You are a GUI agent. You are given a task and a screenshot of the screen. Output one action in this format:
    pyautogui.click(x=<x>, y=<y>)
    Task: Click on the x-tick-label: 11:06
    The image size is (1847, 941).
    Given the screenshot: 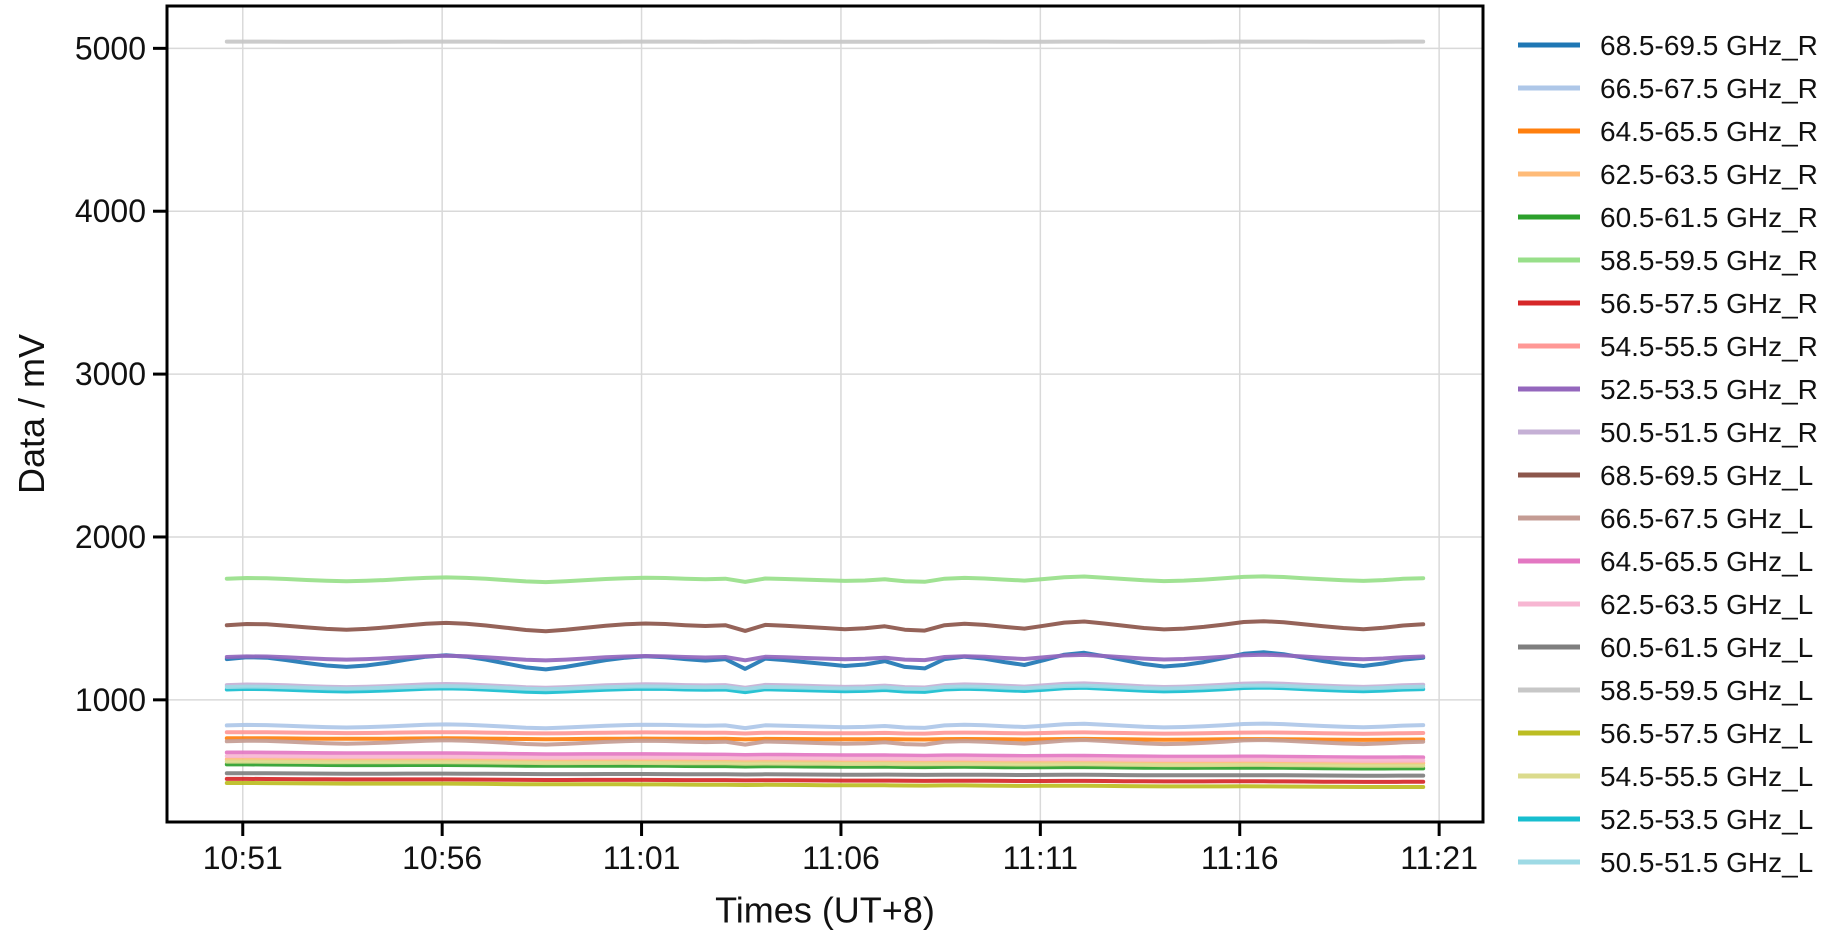 What is the action you would take?
    pyautogui.click(x=841, y=858)
    